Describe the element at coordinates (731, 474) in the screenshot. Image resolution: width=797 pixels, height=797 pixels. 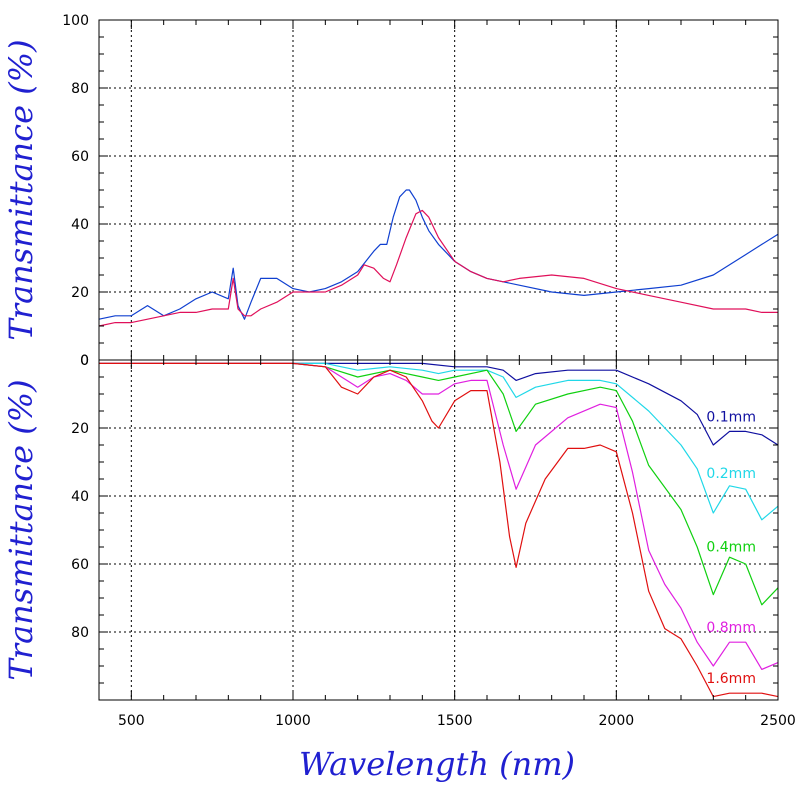
I see `series-label: 0.2mm` at that location.